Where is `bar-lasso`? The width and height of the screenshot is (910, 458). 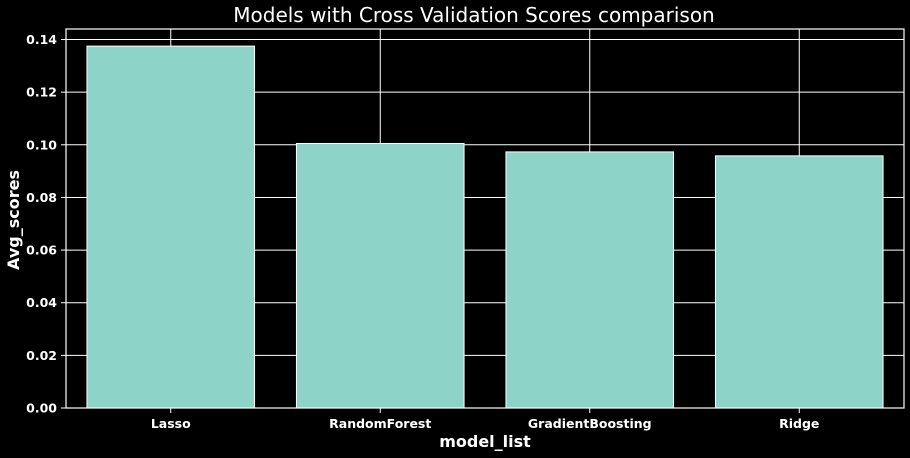 bar-lasso is located at coordinates (171, 227).